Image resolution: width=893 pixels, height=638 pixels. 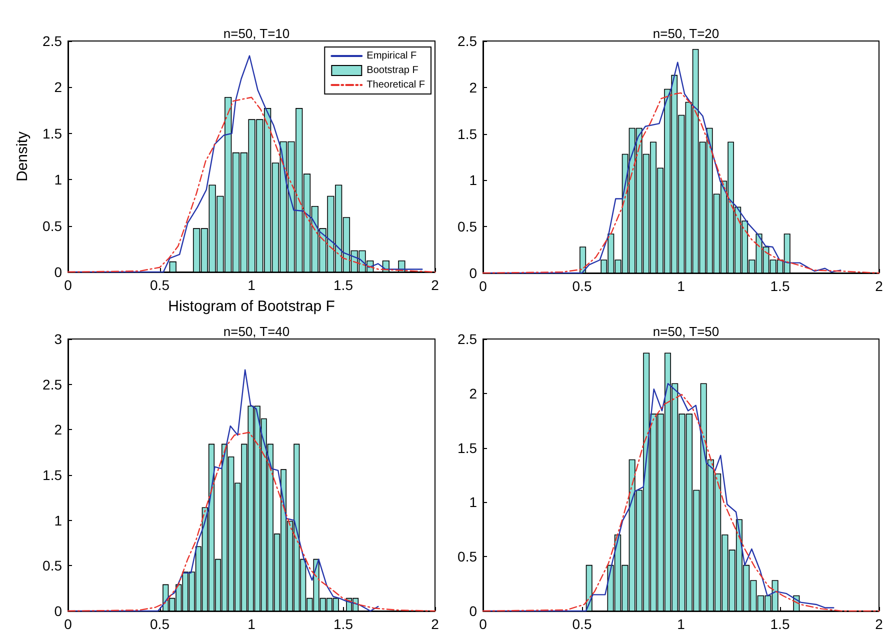 I want to click on chart-title: n=50, T=40, so click(x=256, y=331).